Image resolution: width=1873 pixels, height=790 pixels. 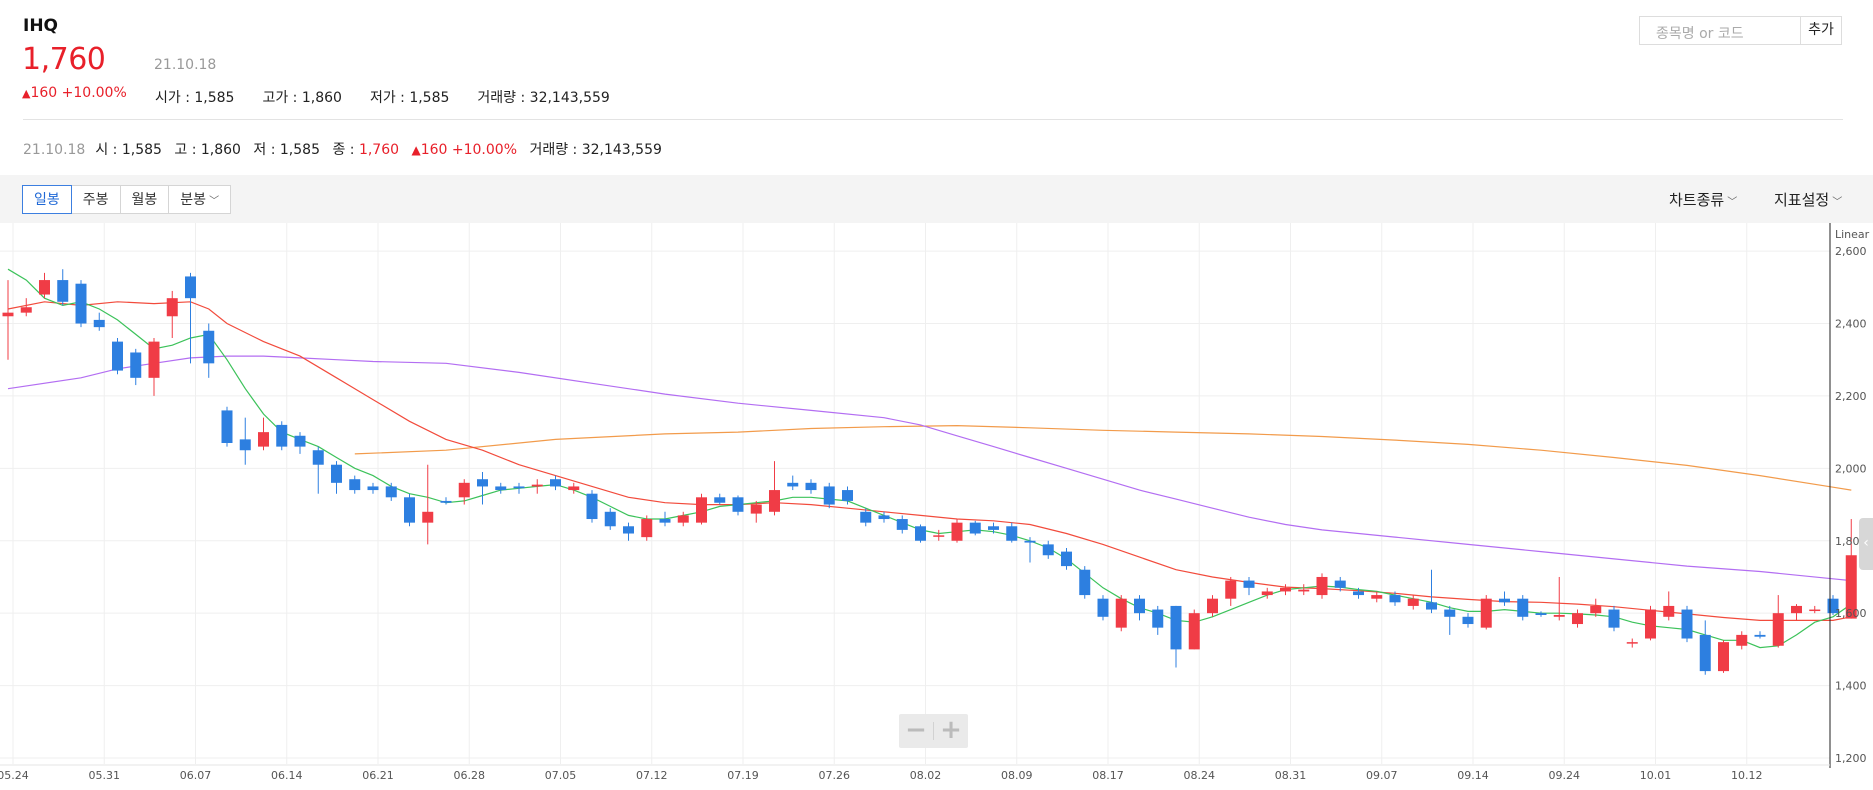 I want to click on y-tick-label: 2,600, so click(x=1851, y=251).